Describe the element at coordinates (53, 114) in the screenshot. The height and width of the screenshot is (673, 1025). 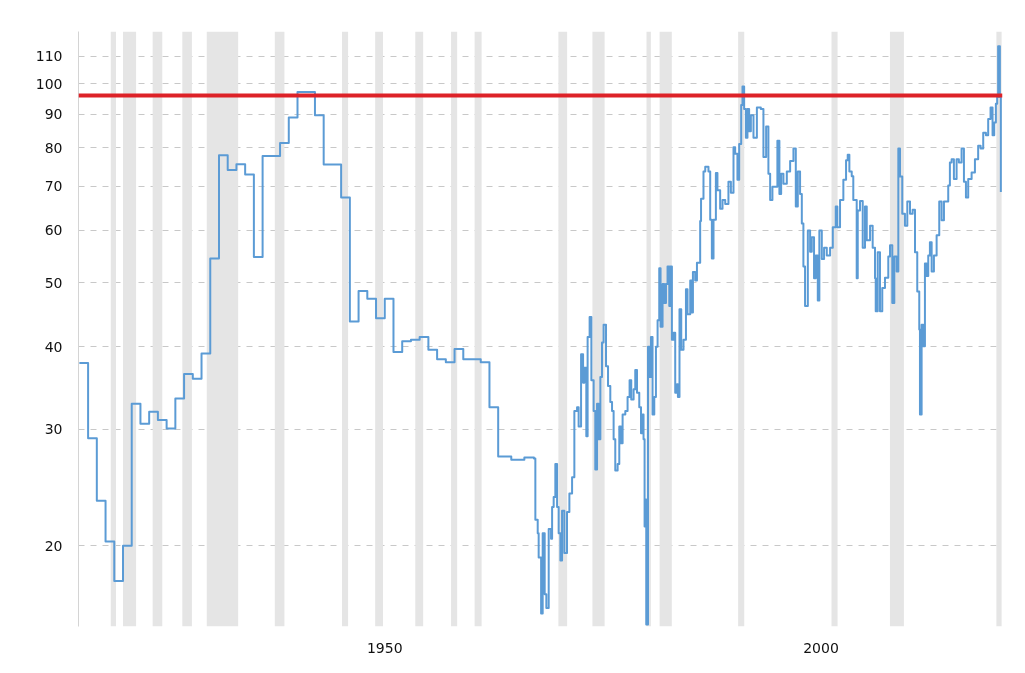
I see `y-tick-label: 90` at that location.